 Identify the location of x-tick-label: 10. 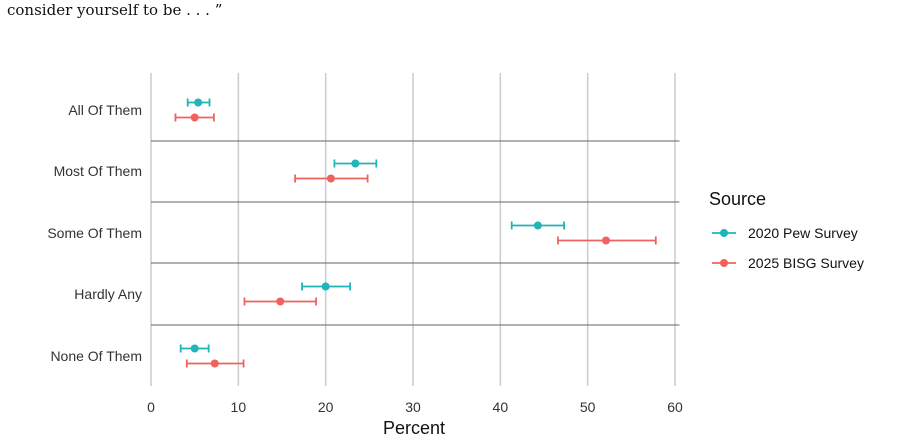
(239, 407).